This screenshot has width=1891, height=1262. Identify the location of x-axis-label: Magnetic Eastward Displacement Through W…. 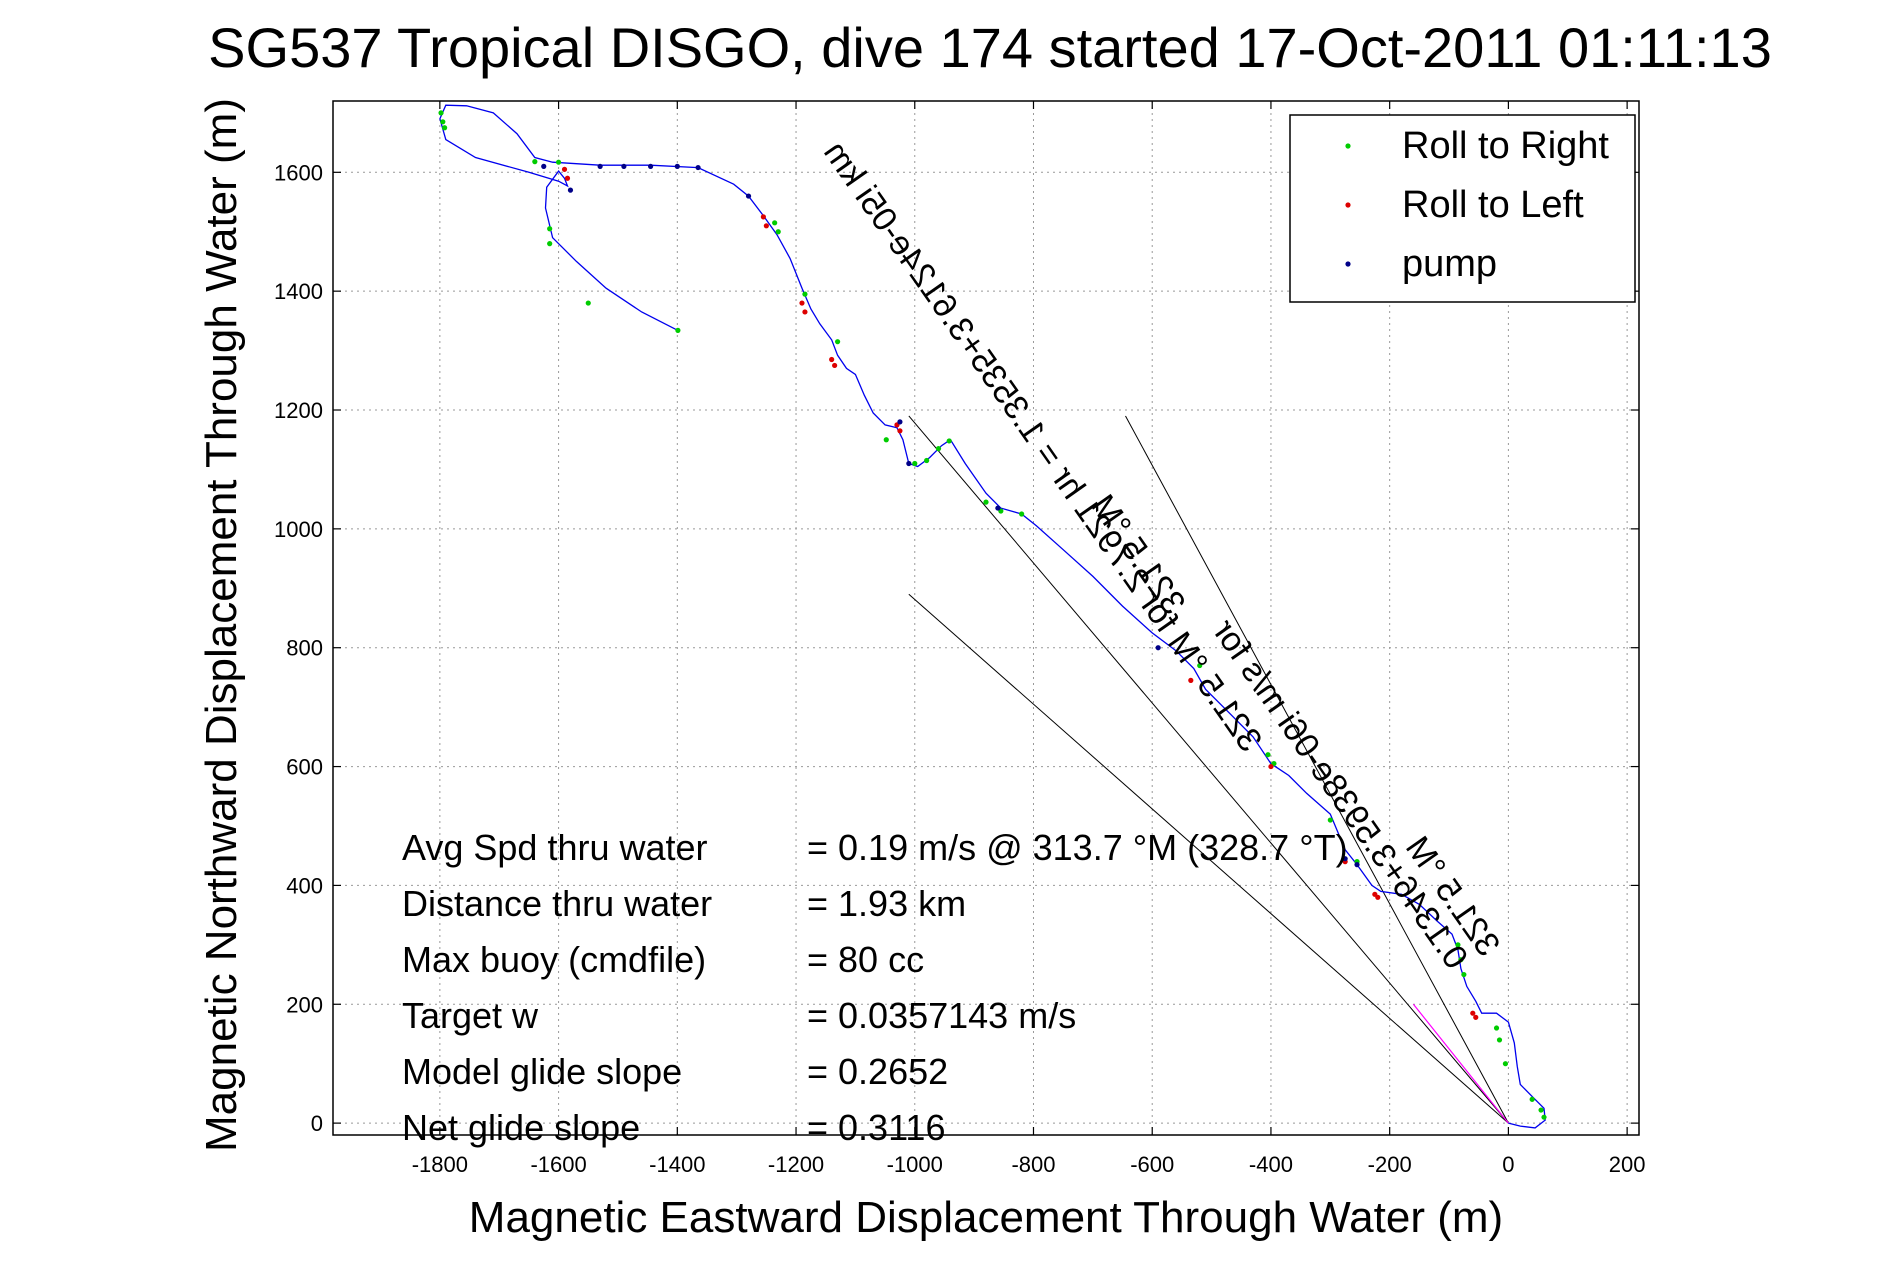
(986, 1217).